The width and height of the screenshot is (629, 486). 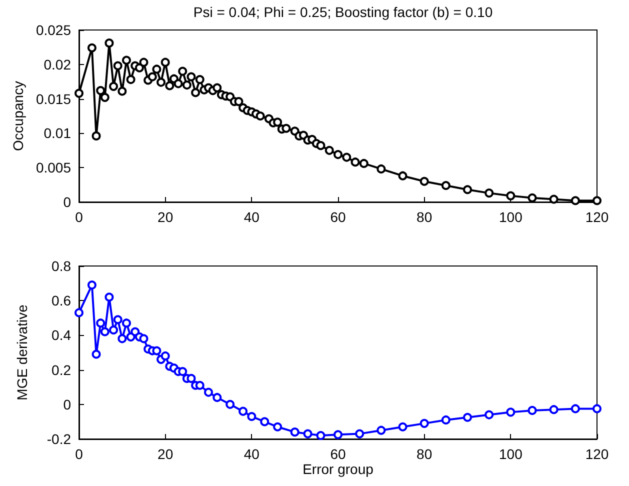 I want to click on x-axis-title: Error group, so click(x=338, y=468).